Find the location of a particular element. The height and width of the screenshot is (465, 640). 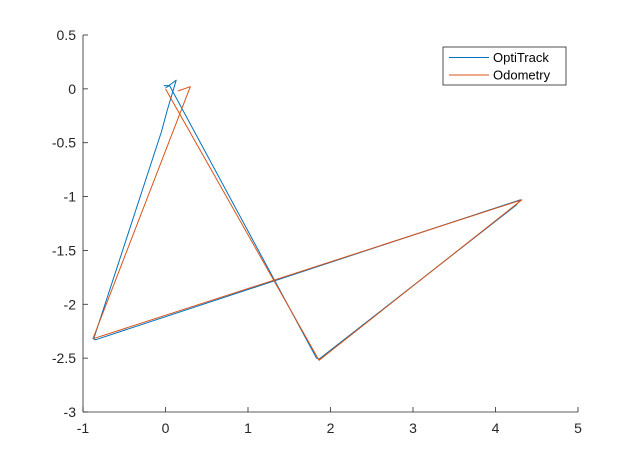

y-tick-label: -3 is located at coordinates (70, 412).